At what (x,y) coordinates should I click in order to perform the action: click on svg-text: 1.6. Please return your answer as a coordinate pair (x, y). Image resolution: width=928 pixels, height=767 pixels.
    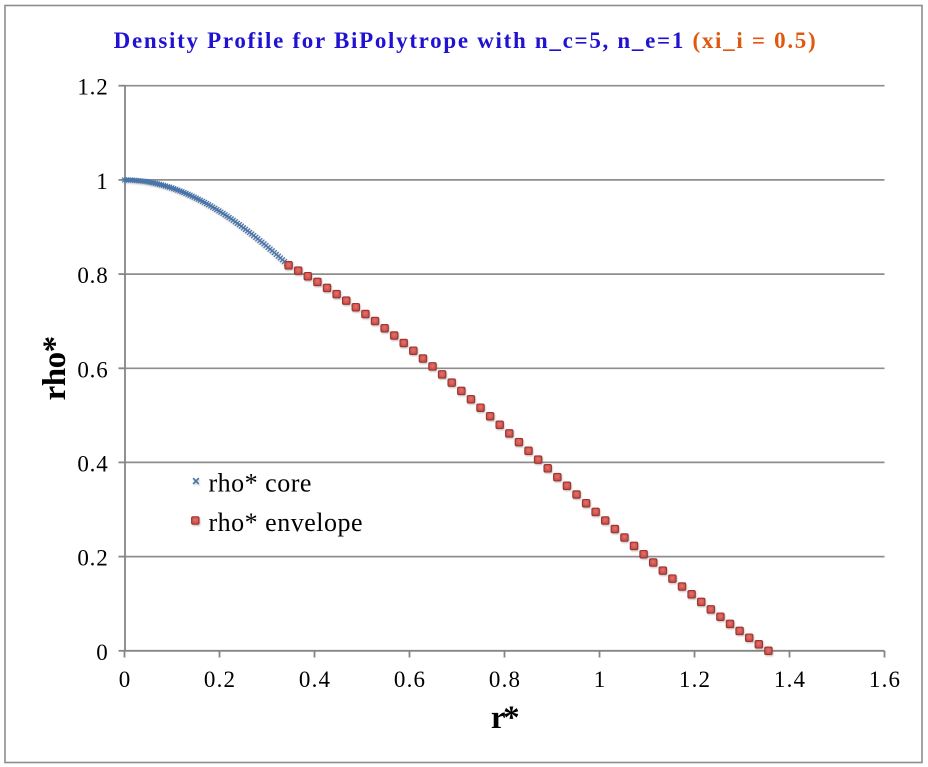
    Looking at the image, I should click on (885, 679).